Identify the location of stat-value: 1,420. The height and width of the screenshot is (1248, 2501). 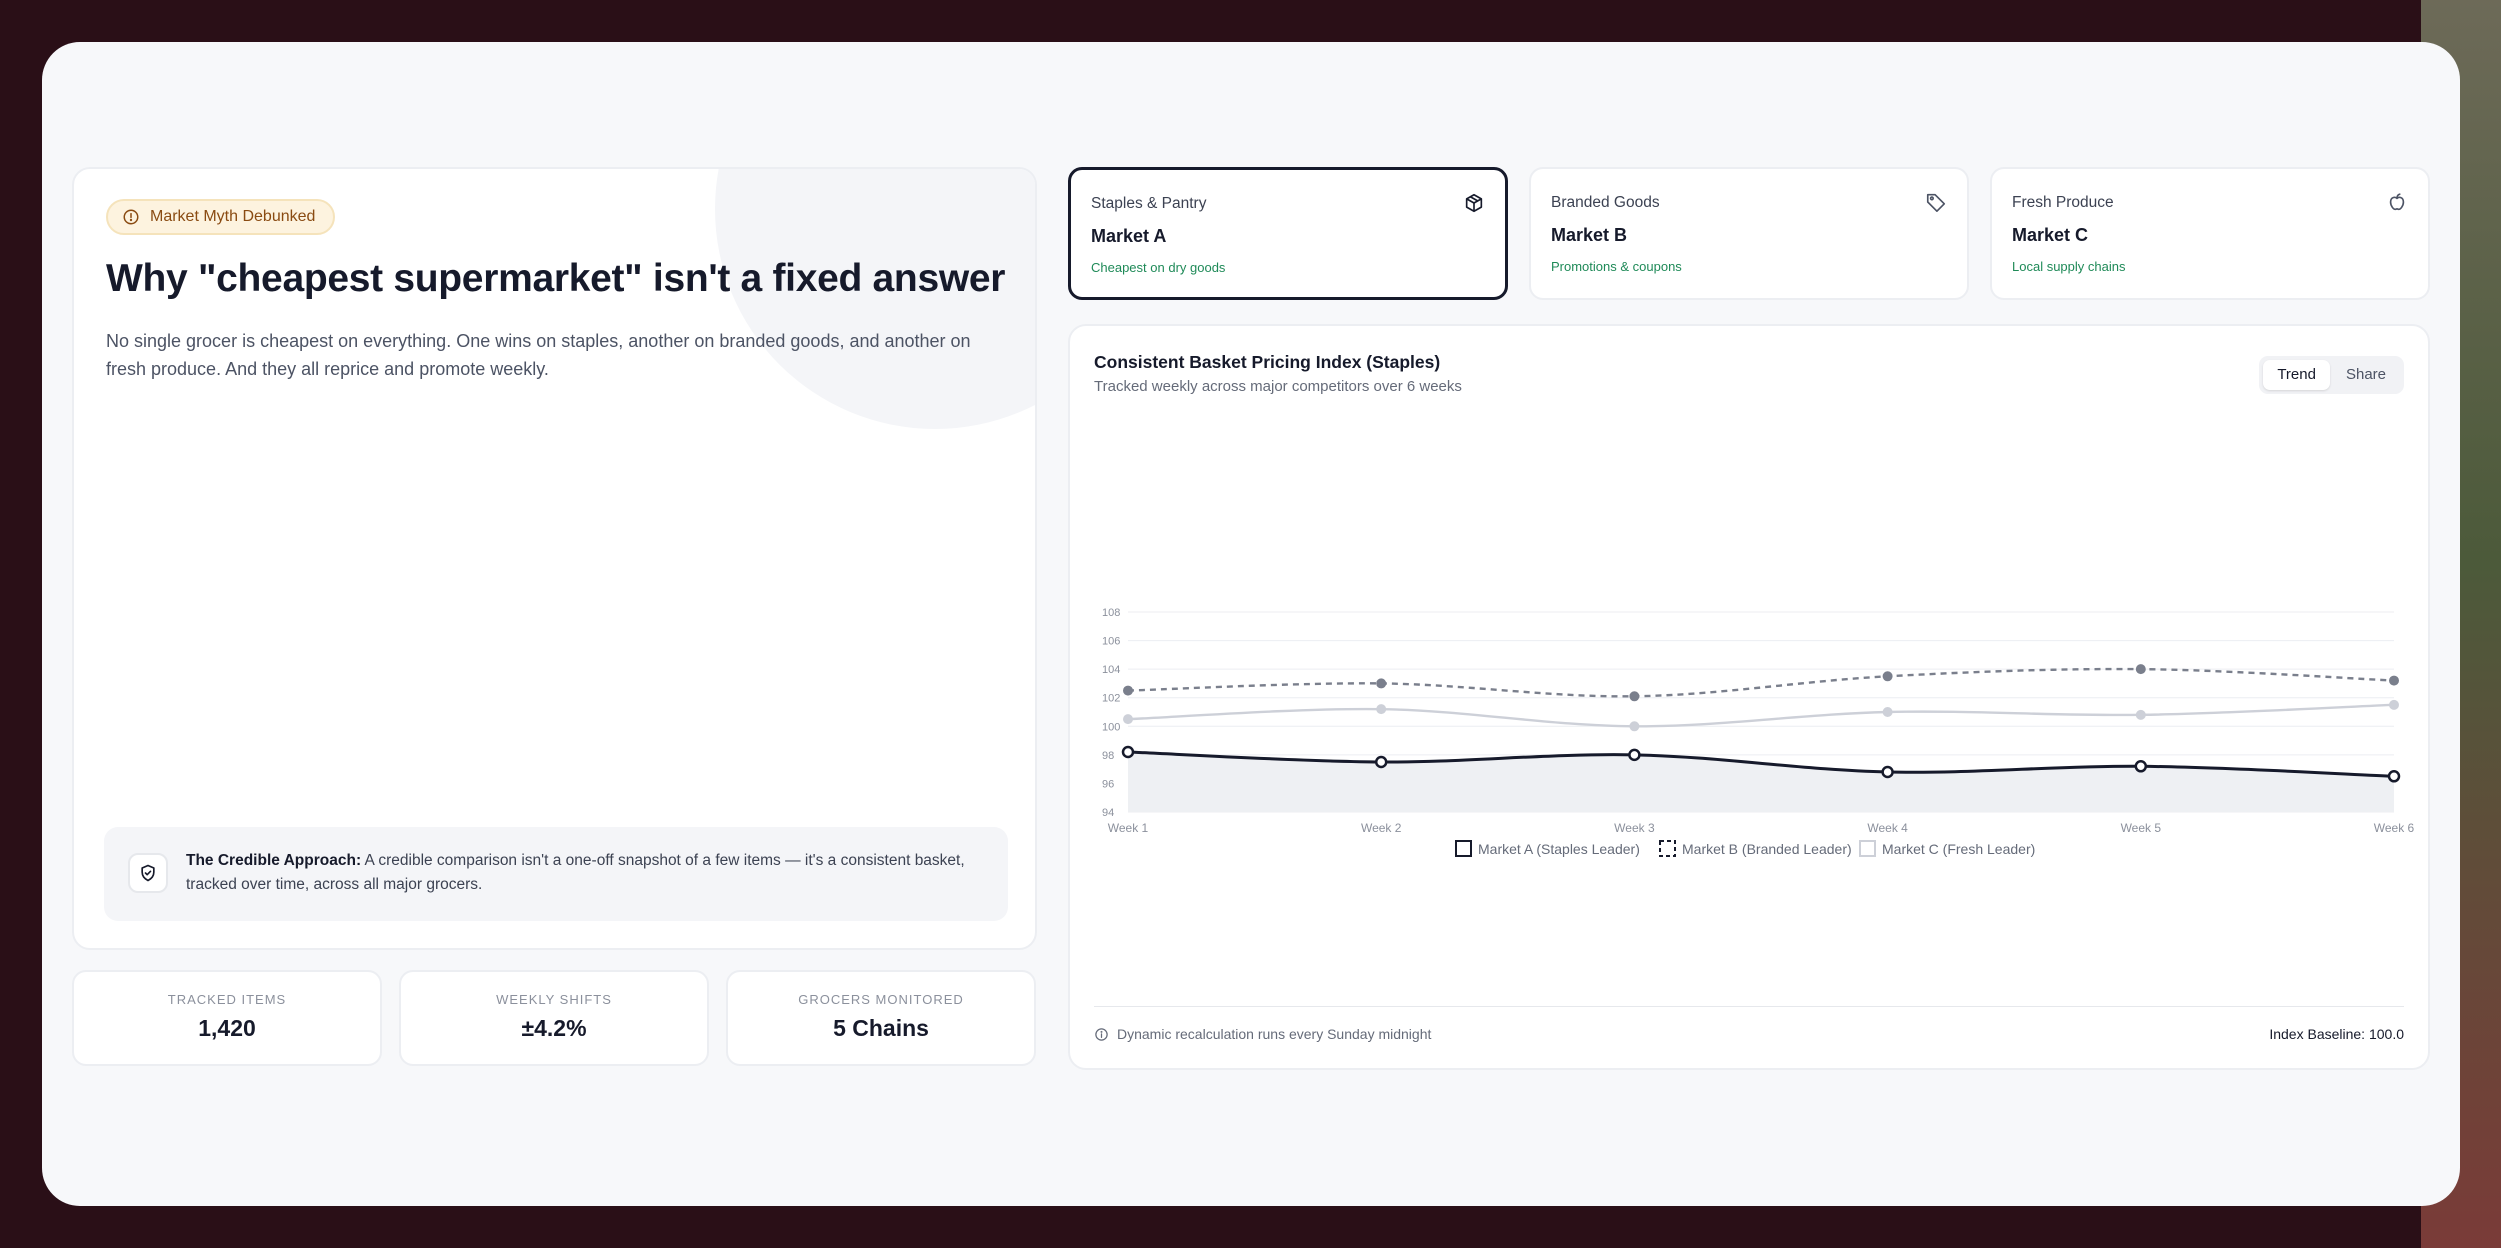
(227, 1028).